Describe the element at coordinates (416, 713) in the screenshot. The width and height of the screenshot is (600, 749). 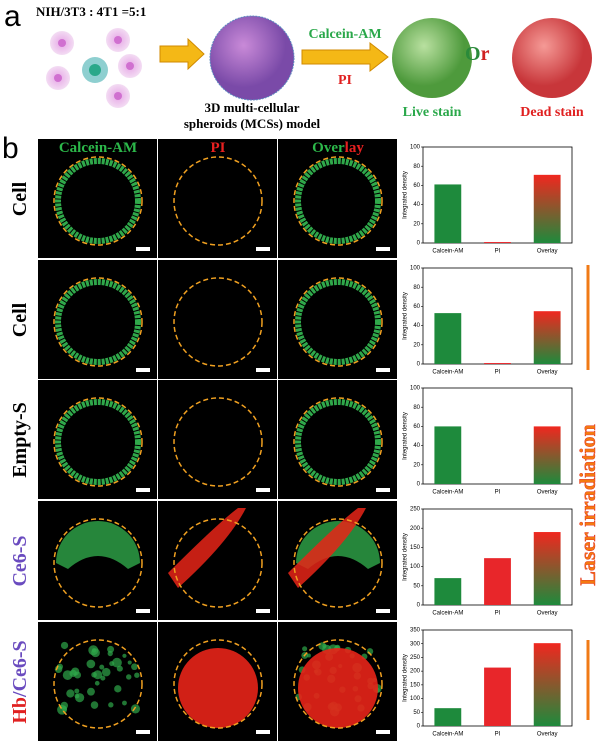
I see `y-tick-label: 50` at that location.